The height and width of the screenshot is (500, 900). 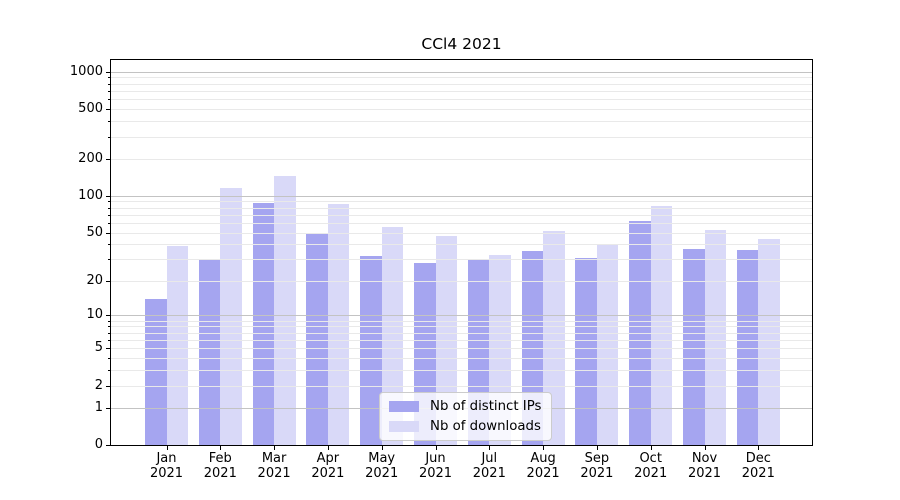 I want to click on x-tick-month: May, so click(x=382, y=458).